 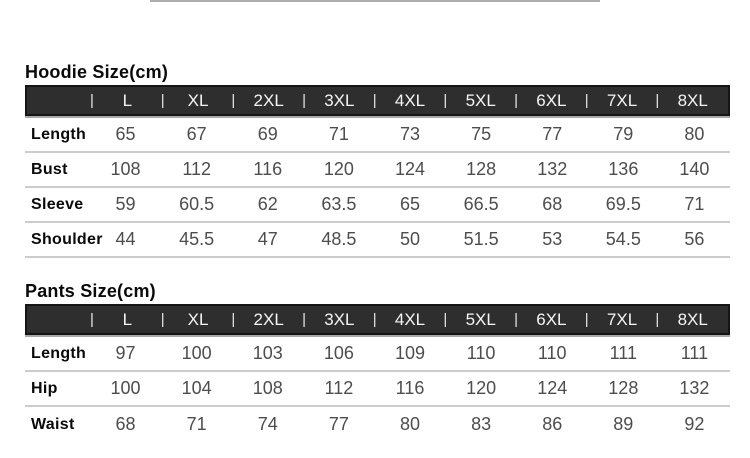 I want to click on size-value-cell: 44, so click(x=125, y=239).